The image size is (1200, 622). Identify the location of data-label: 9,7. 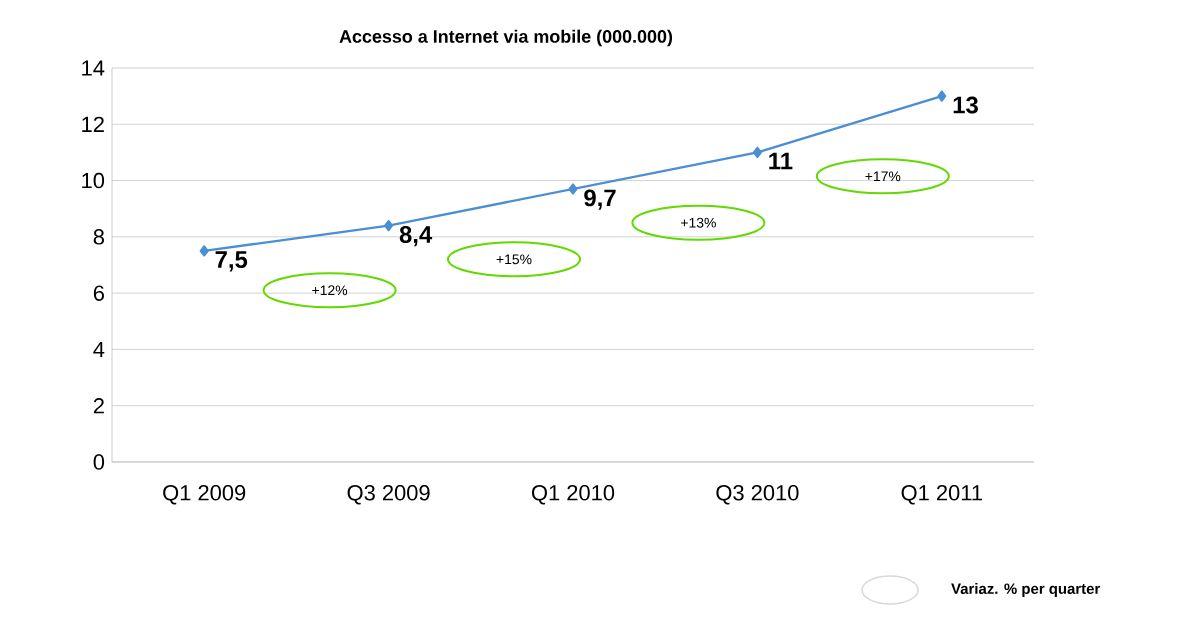
(600, 199).